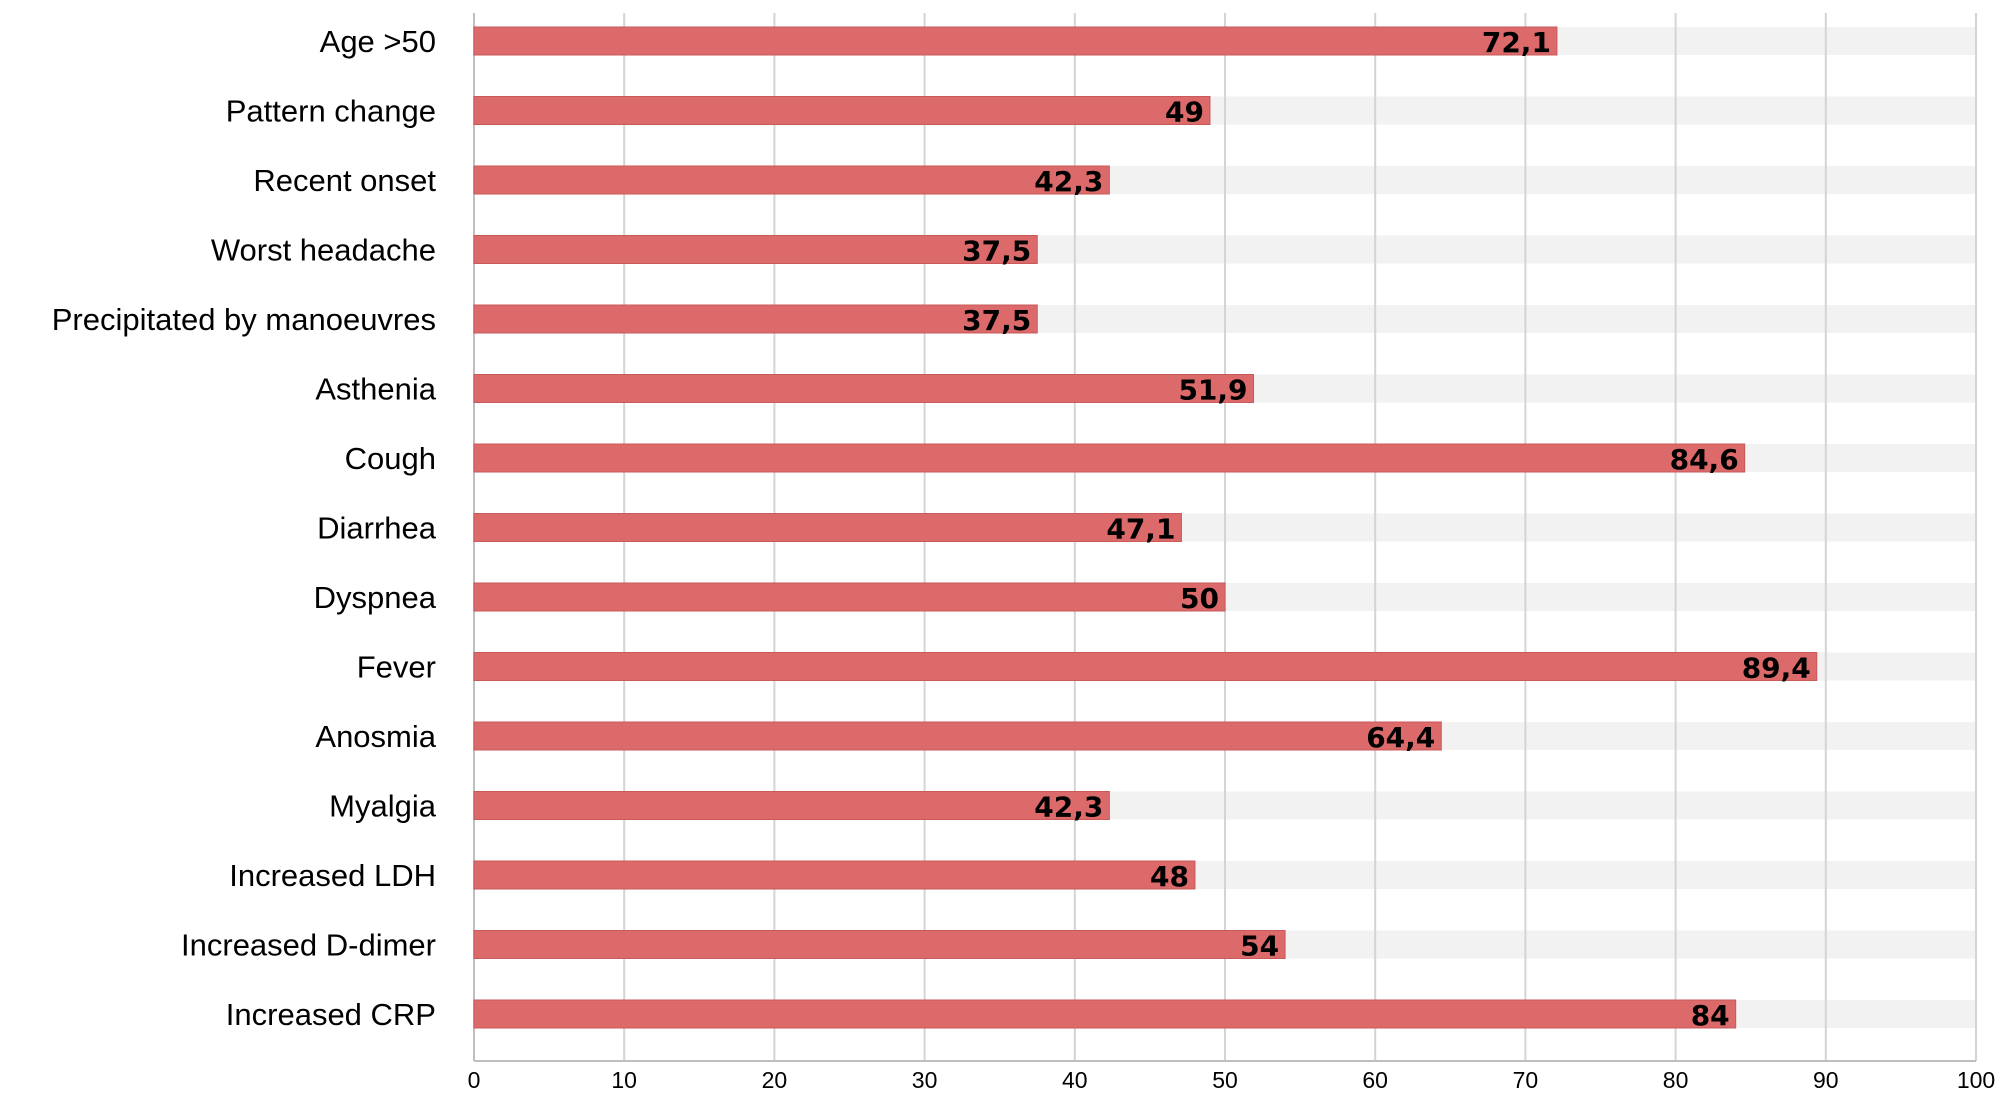 Image resolution: width=2003 pixels, height=1101 pixels. Describe the element at coordinates (383, 806) in the screenshot. I see `category-label: Myalgia` at that location.